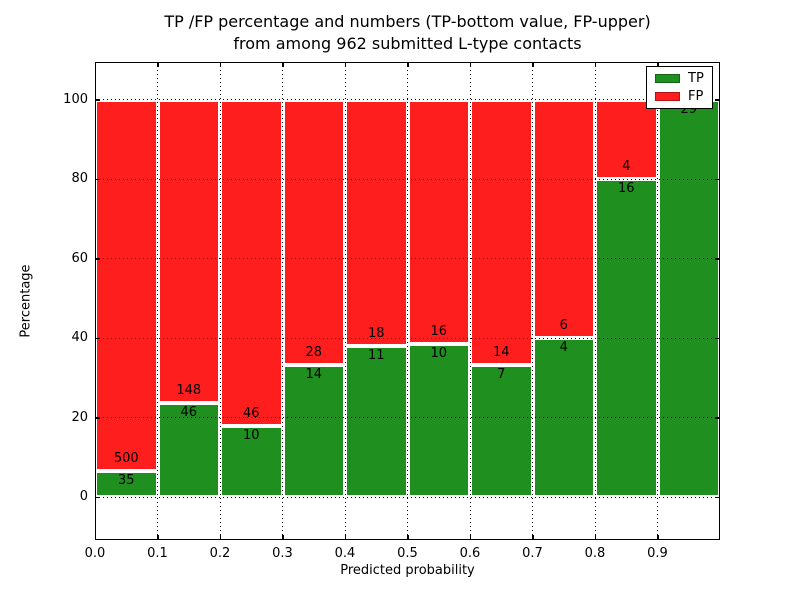  I want to click on fp-count-label: 14, so click(501, 352).